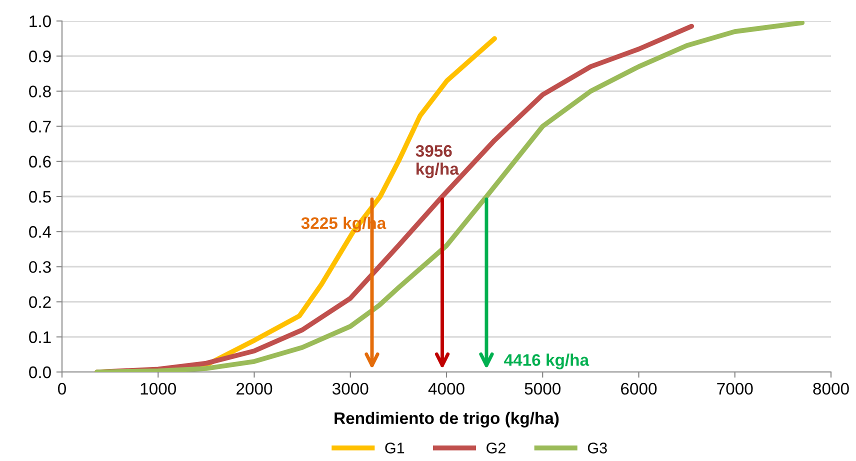 The width and height of the screenshot is (856, 461). I want to click on y-tick-label: 0.0, so click(40, 372).